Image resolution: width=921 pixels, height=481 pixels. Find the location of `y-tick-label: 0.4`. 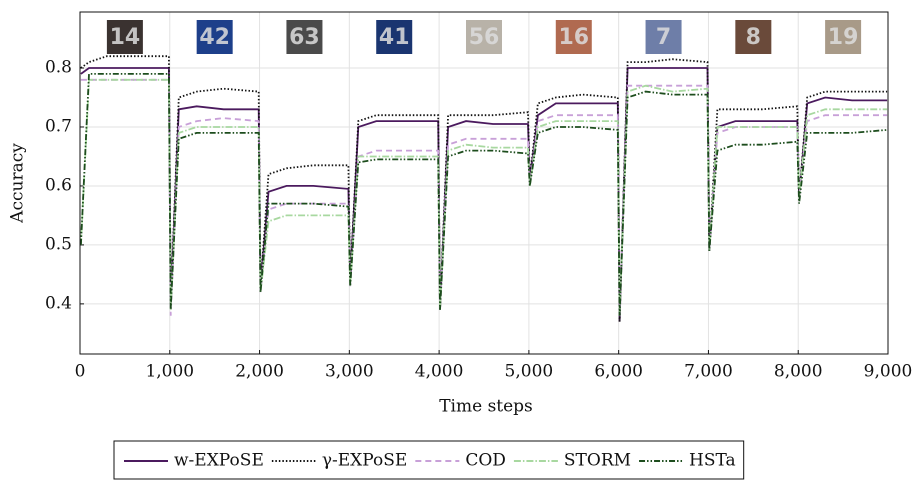

y-tick-label: 0.4 is located at coordinates (58, 303).